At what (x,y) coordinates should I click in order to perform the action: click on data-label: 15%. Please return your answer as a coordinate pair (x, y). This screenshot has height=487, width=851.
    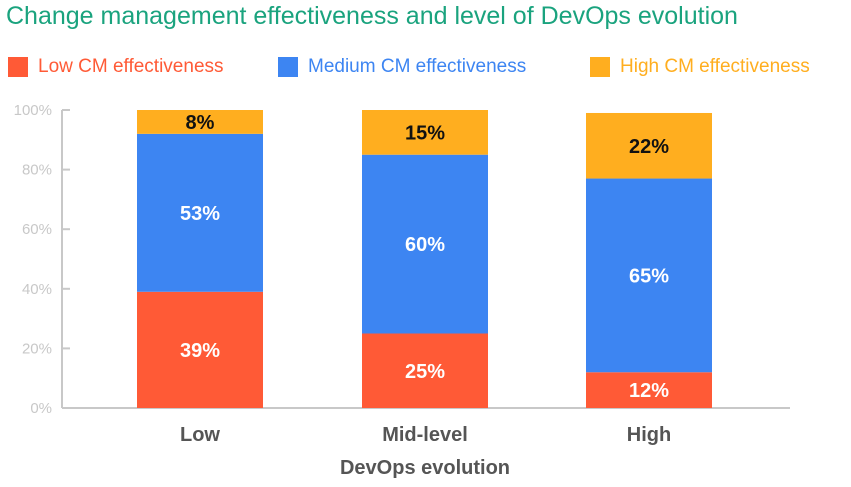
    Looking at the image, I should click on (425, 133).